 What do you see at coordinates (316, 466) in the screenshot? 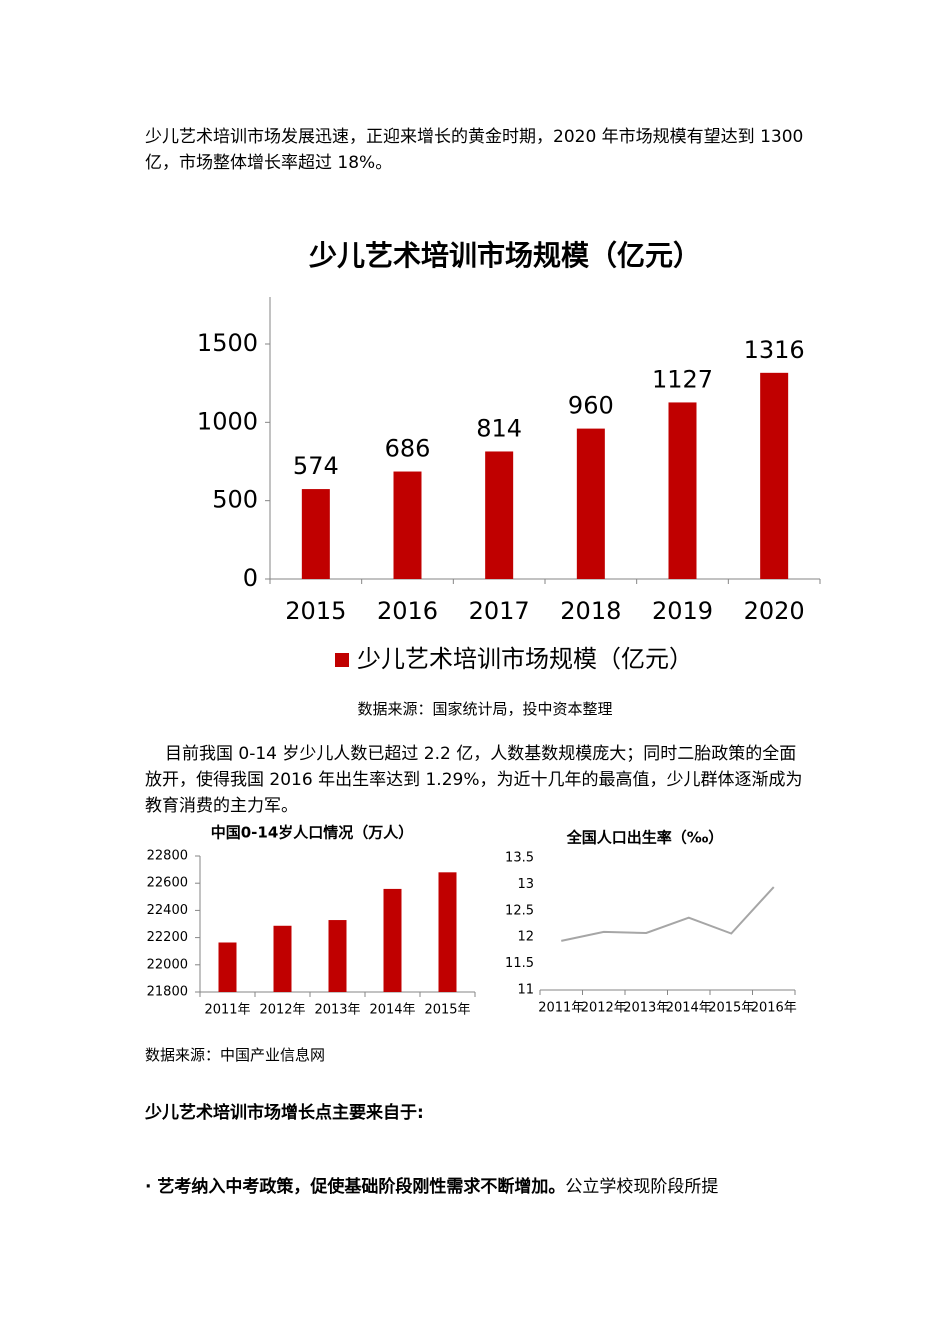
I see `data-label: 574` at bounding box center [316, 466].